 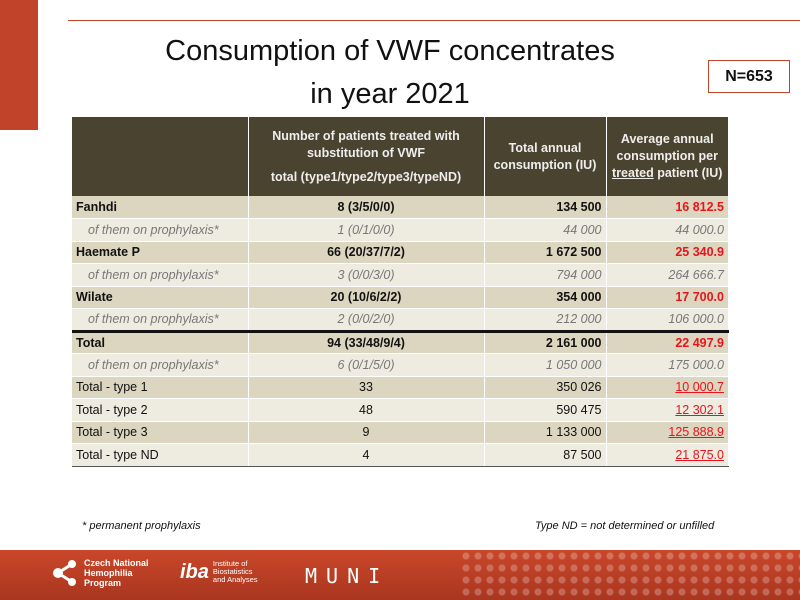 I want to click on table-row: Fanhdi 8 (3/5/0/0) 134 500 16 812.5, so click(x=400, y=207).